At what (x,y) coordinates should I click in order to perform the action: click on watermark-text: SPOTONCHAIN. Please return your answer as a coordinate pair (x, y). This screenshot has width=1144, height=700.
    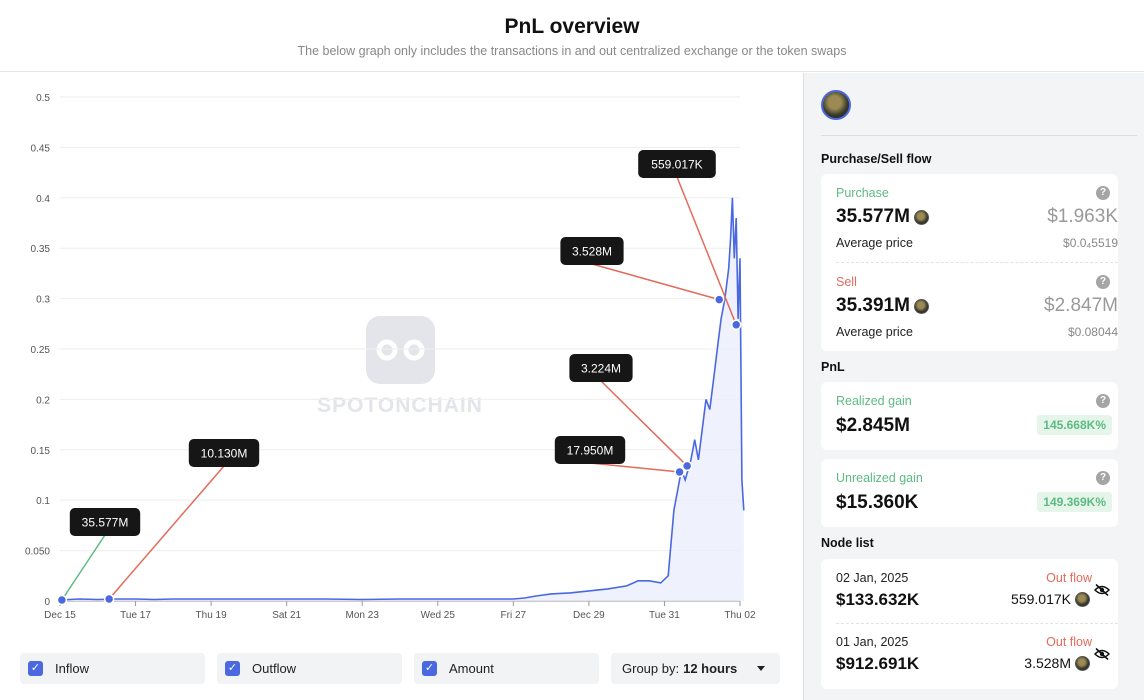
    Looking at the image, I should click on (400, 405).